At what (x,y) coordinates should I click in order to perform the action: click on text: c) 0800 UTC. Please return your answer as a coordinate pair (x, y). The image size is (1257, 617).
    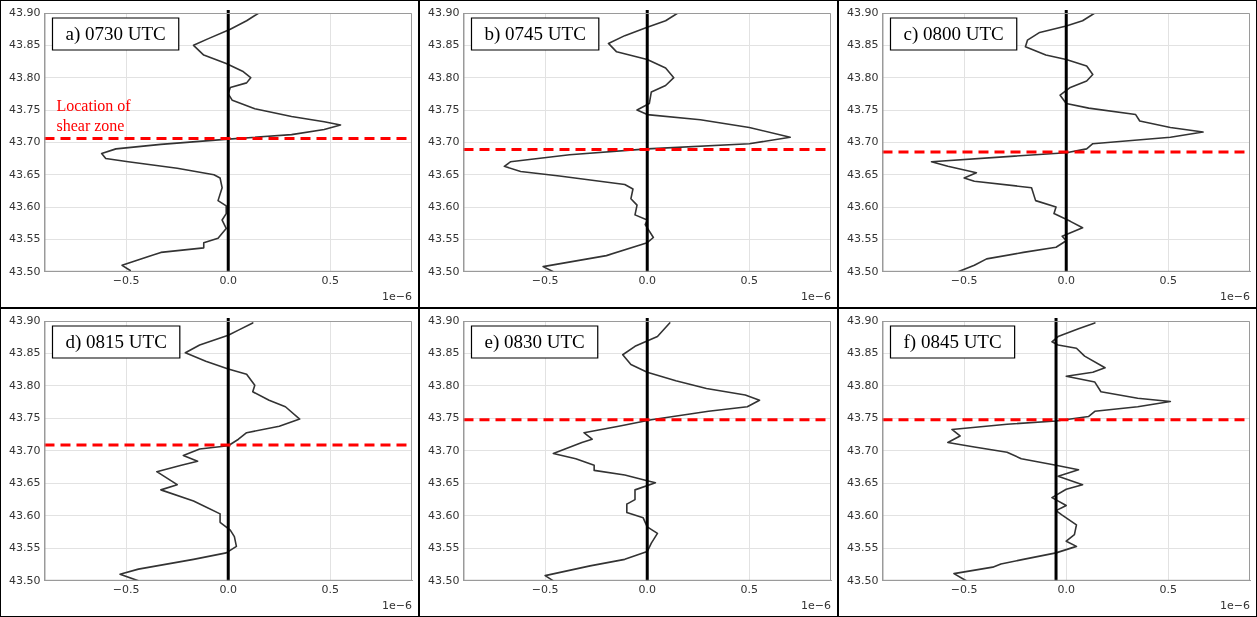
    Looking at the image, I should click on (953, 33).